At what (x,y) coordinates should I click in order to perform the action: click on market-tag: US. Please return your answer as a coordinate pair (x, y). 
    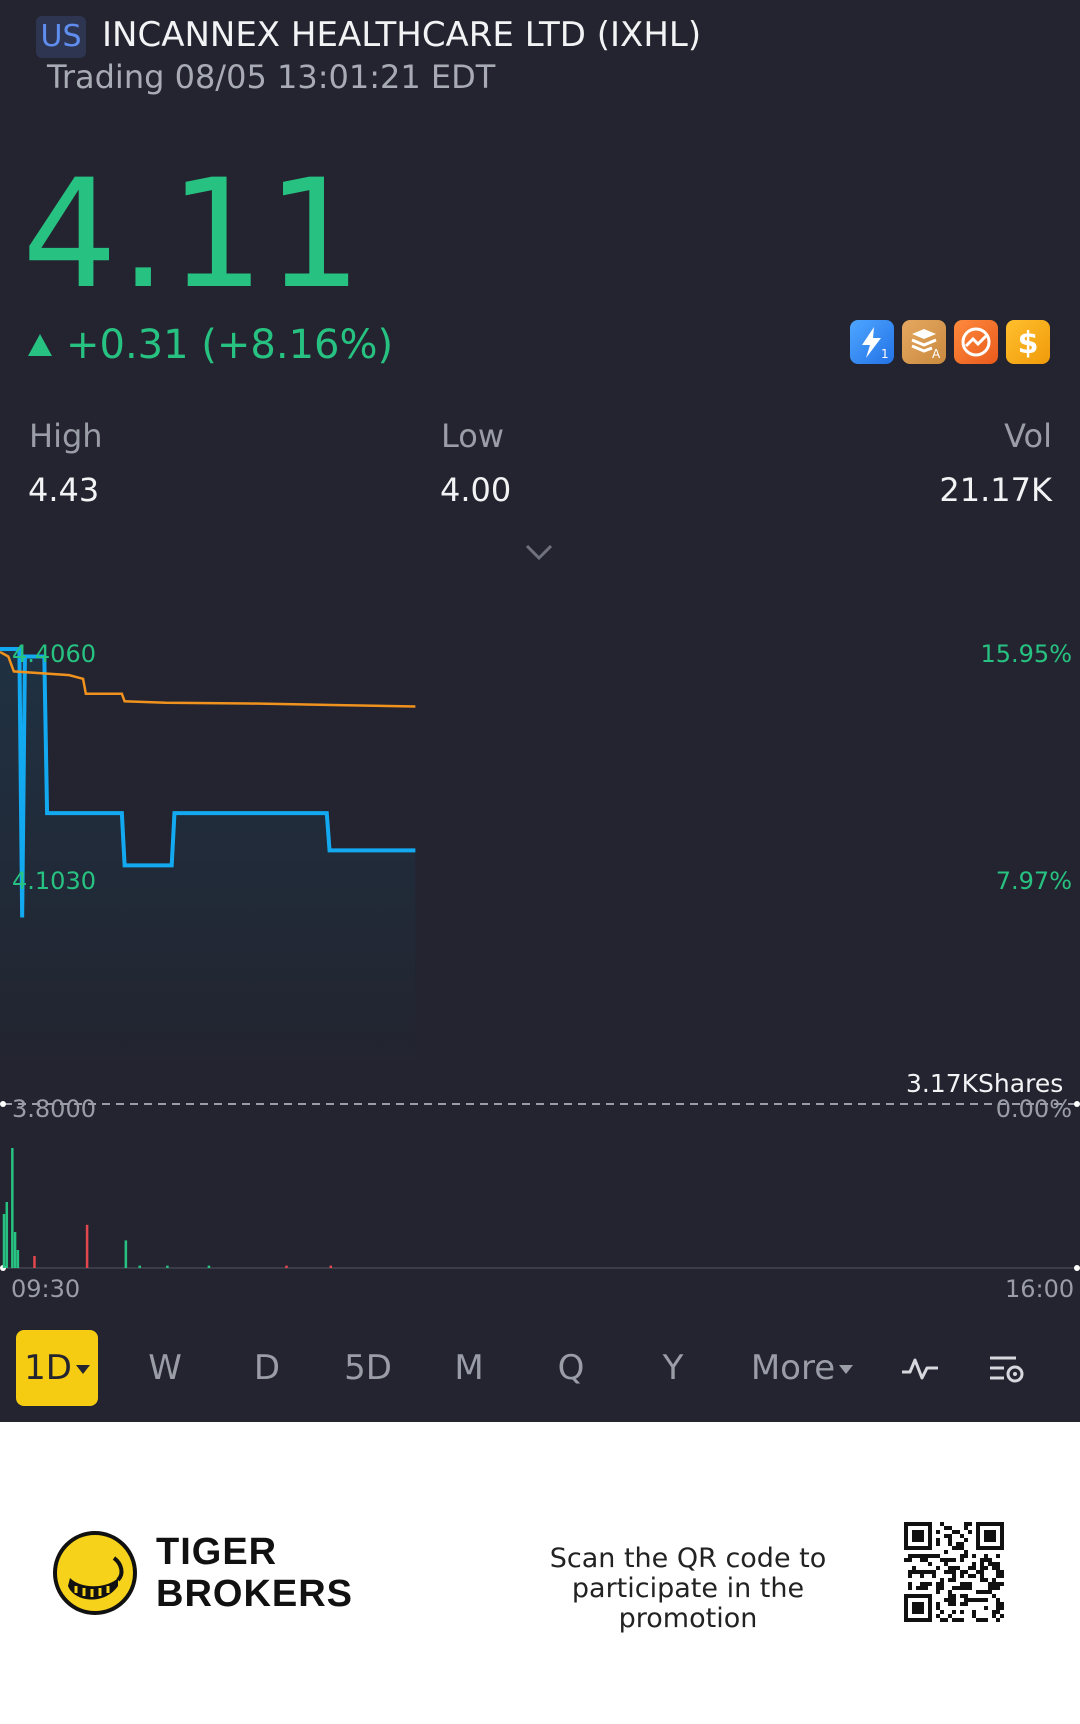
    Looking at the image, I should click on (61, 37).